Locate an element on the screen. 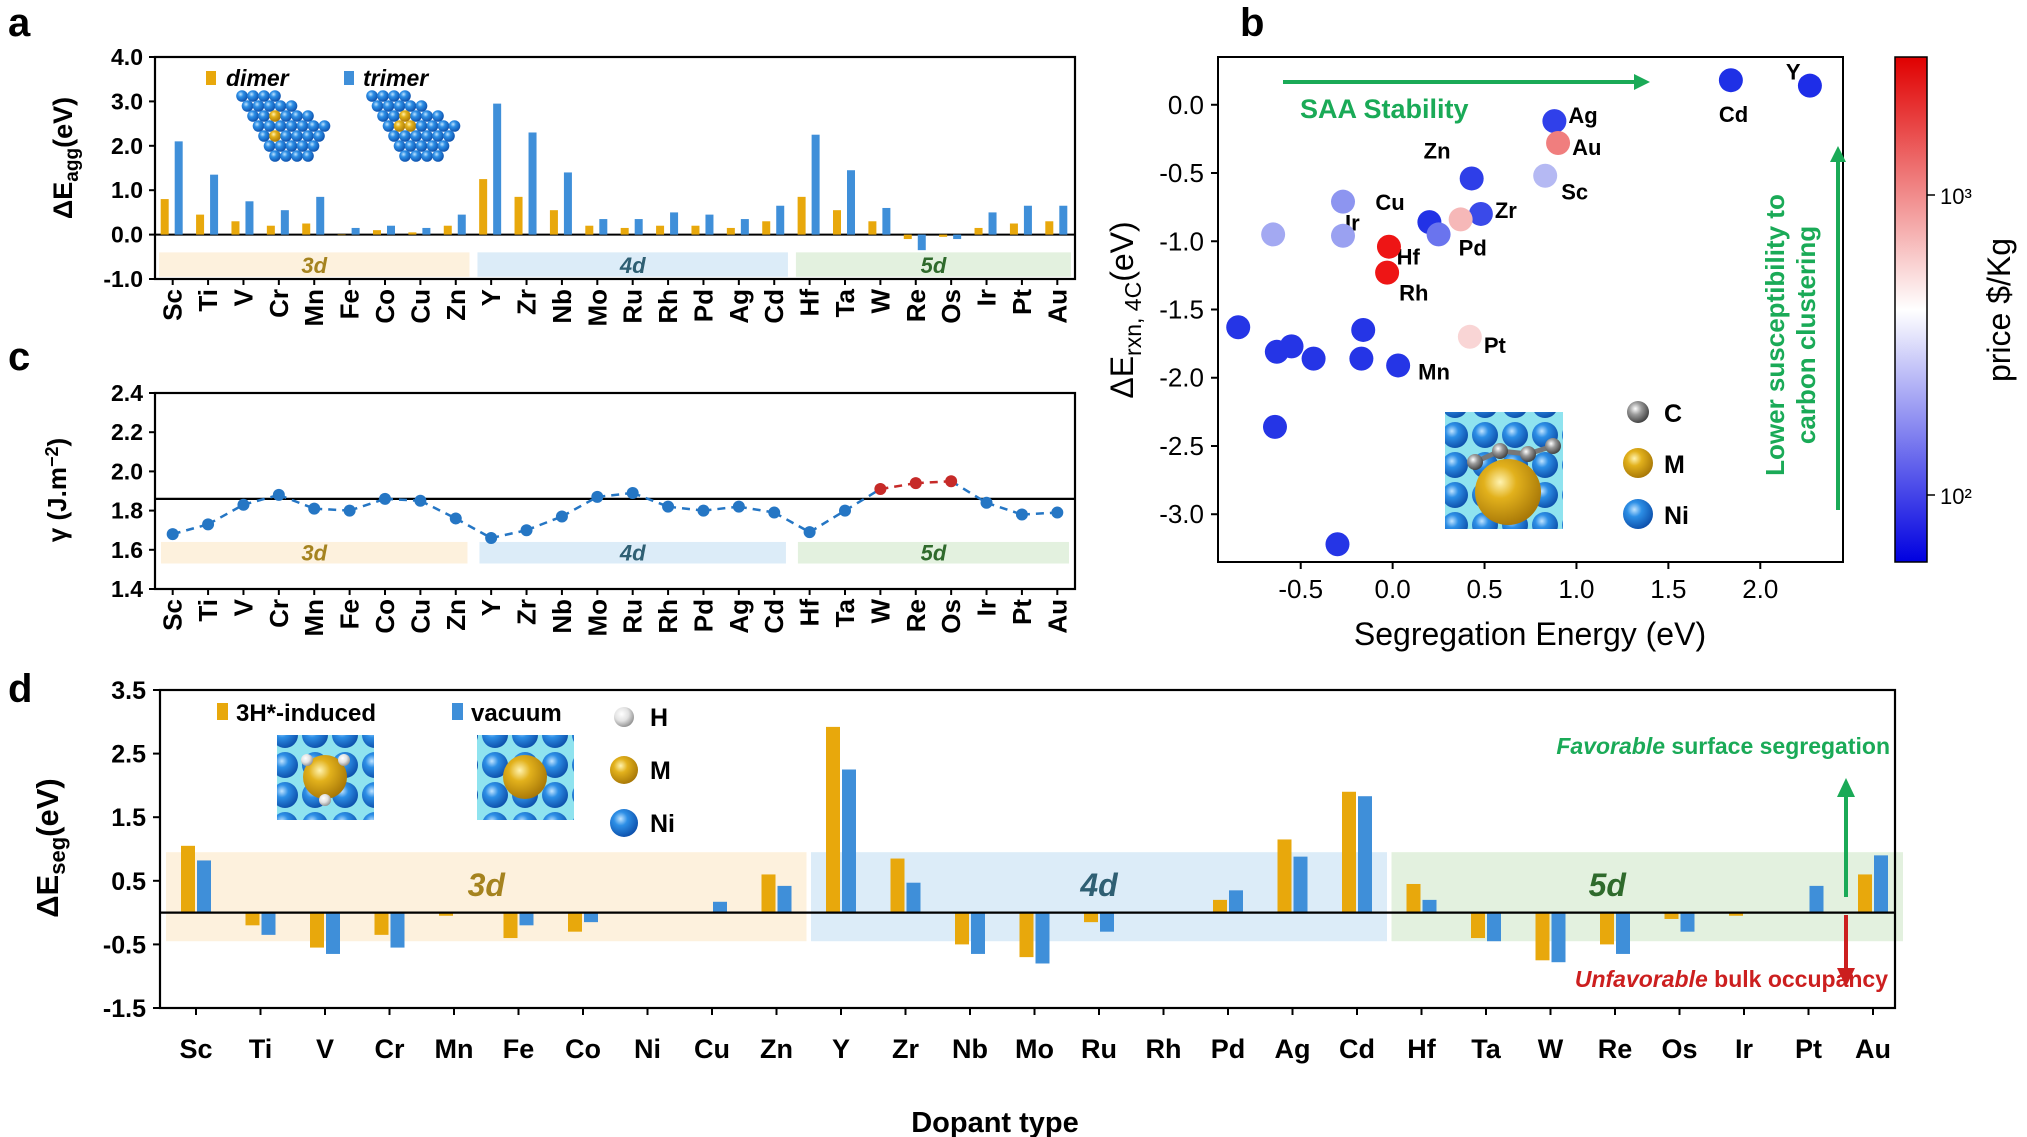 This screenshot has height=1137, width=2027. bar-dimer-Ag is located at coordinates (730, 231).